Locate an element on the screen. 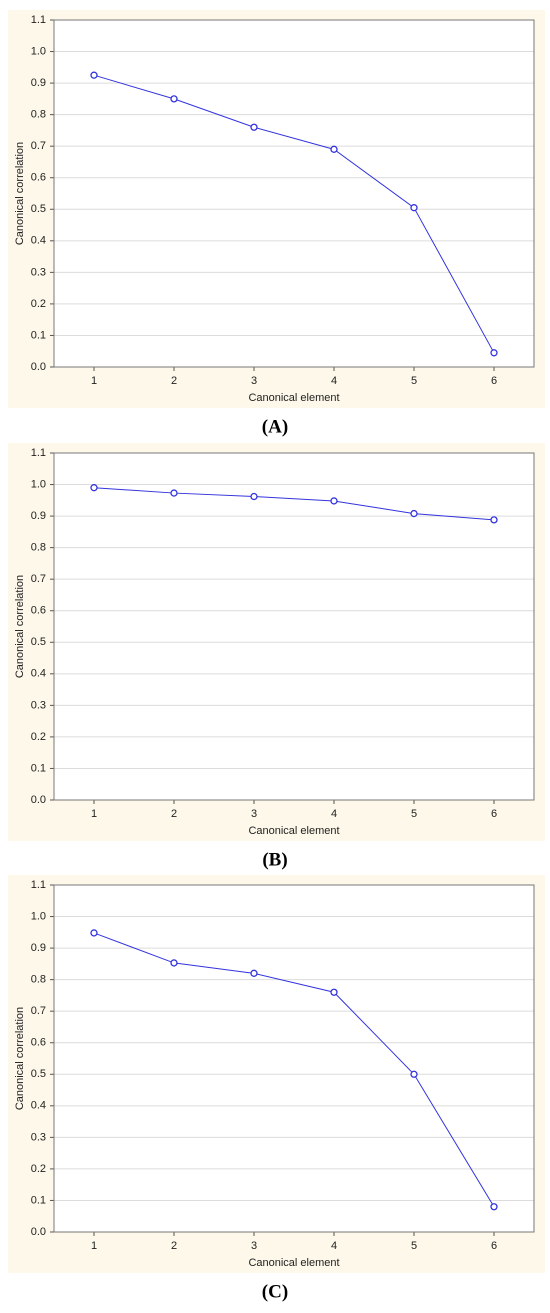 This screenshot has width=550, height=1313. panel-caption: (C) is located at coordinates (275, 1291).